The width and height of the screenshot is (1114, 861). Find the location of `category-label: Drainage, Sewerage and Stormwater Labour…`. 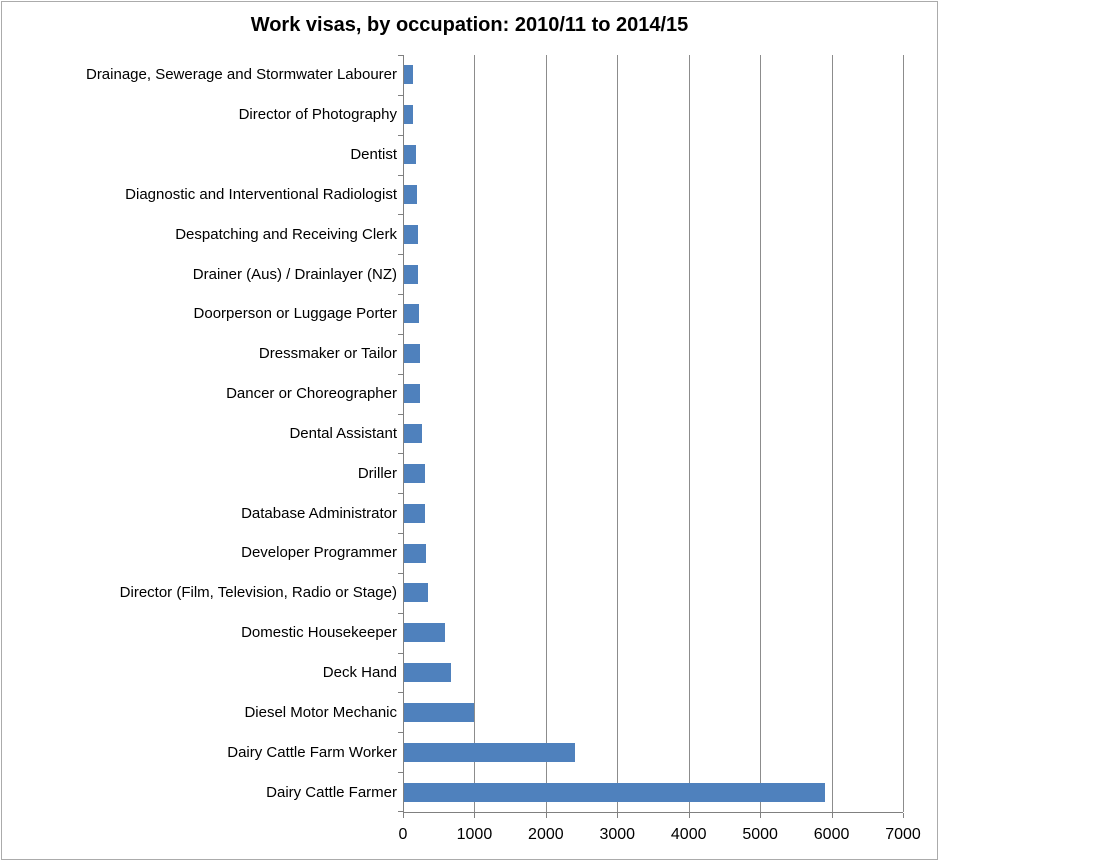

category-label: Drainage, Sewerage and Stormwater Labour… is located at coordinates (241, 75).